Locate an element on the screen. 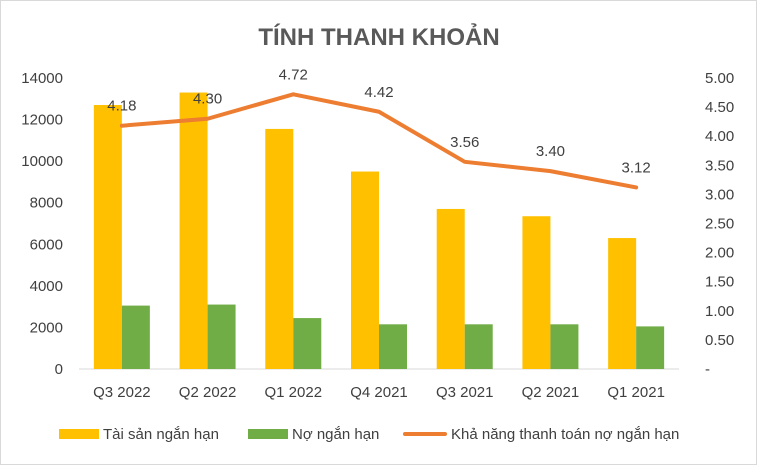 Image resolution: width=757 pixels, height=466 pixels. ratio-label-2: 4.72 is located at coordinates (293, 74).